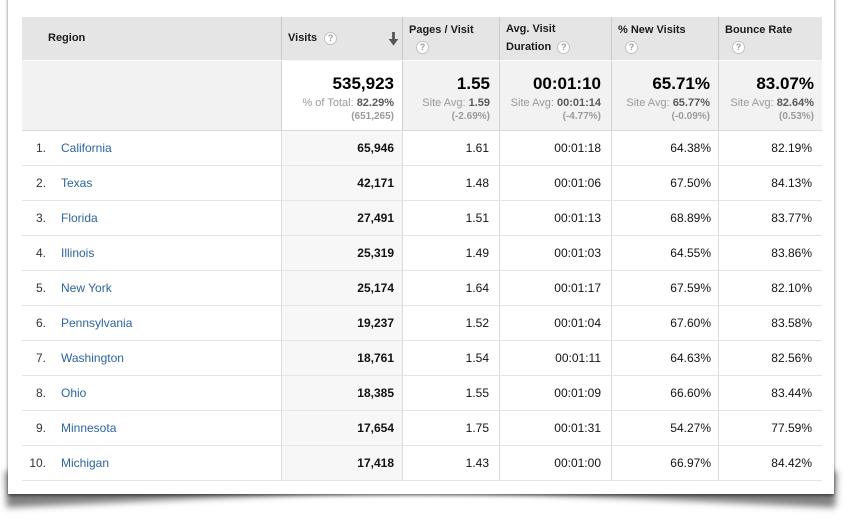 The image size is (845, 520). I want to click on totals-avg-value: 00:01:14, so click(578, 103).